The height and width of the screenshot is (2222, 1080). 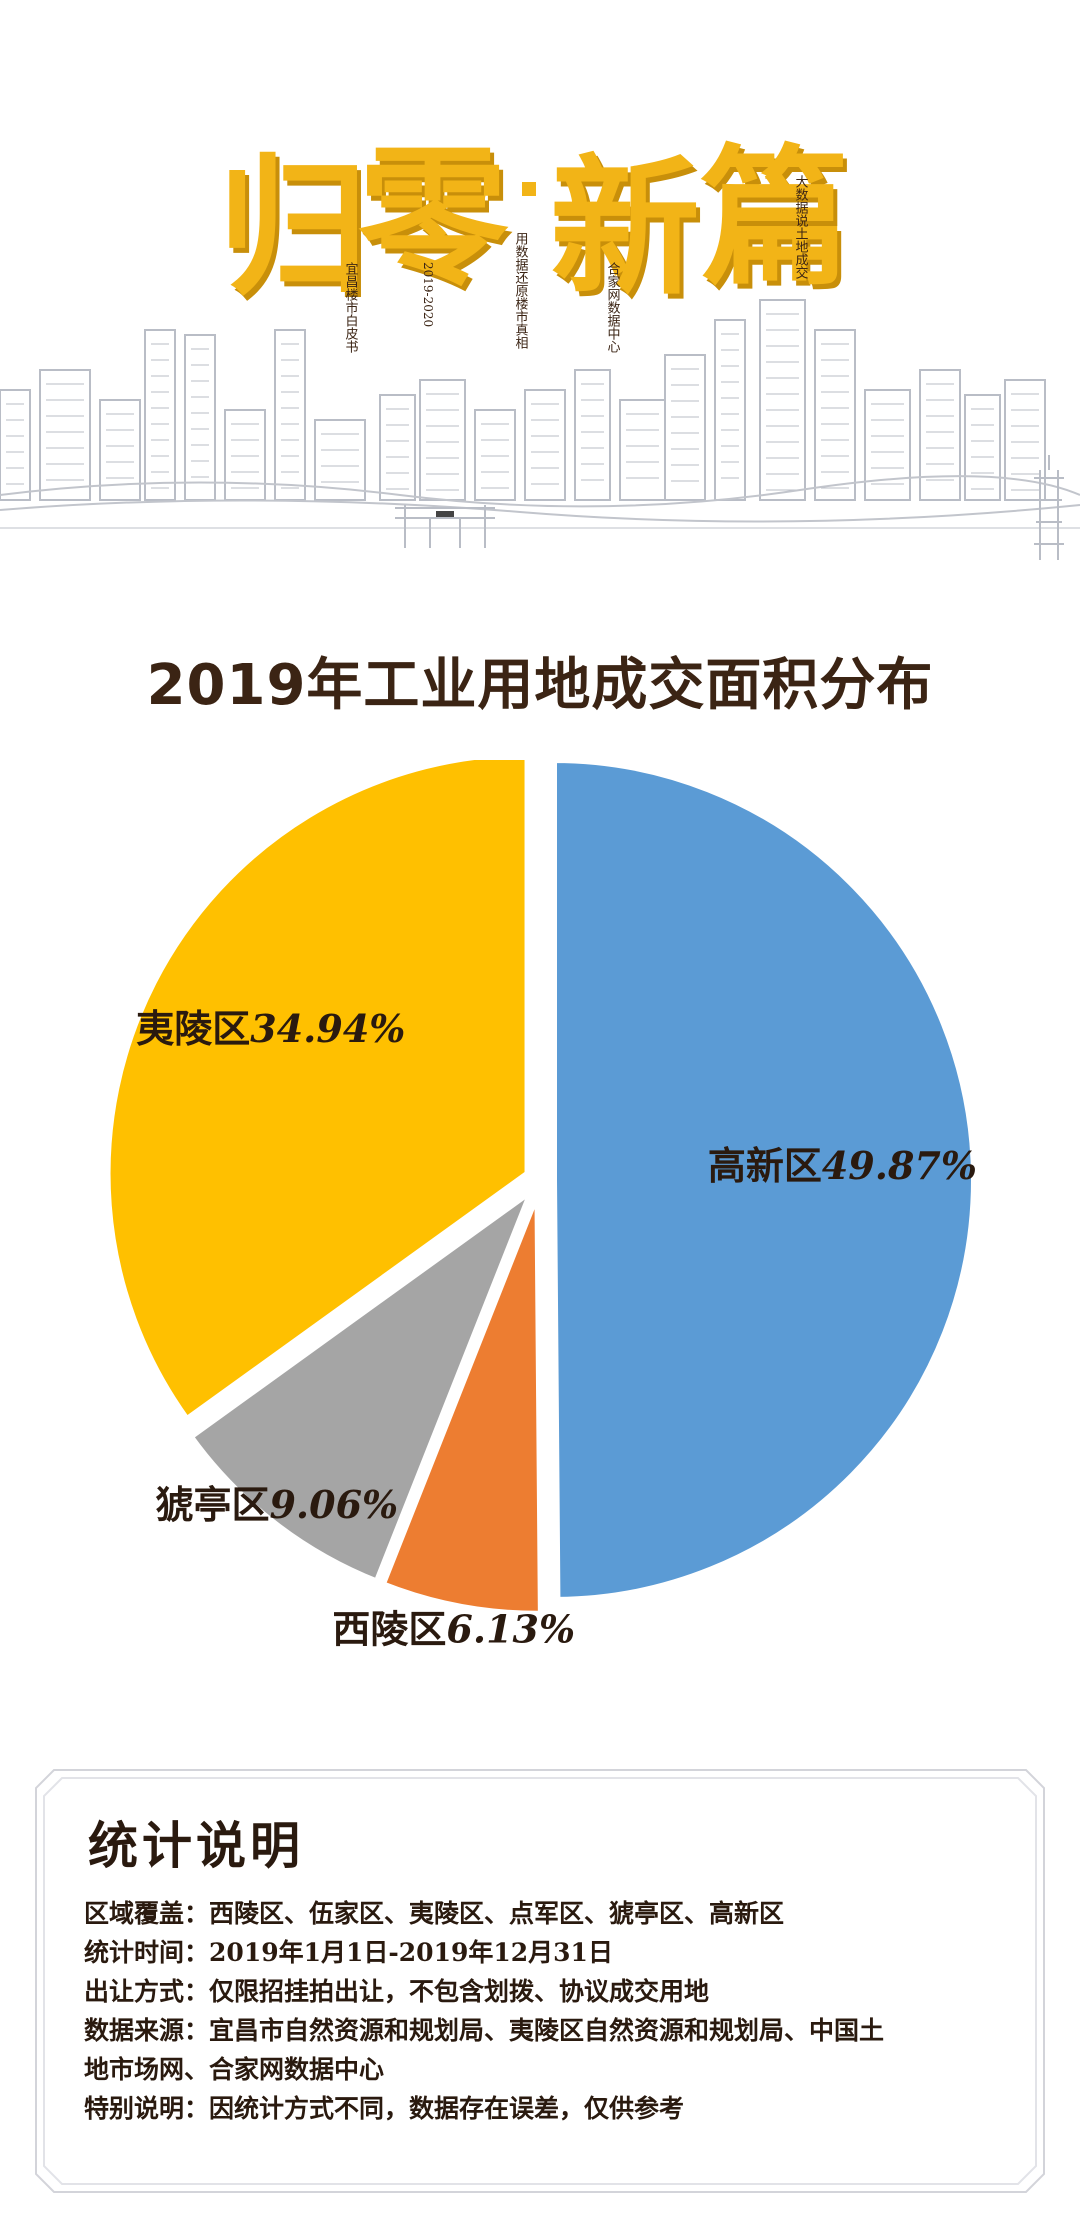 I want to click on banner-caption-1: 2019-2020, so click(x=428, y=294).